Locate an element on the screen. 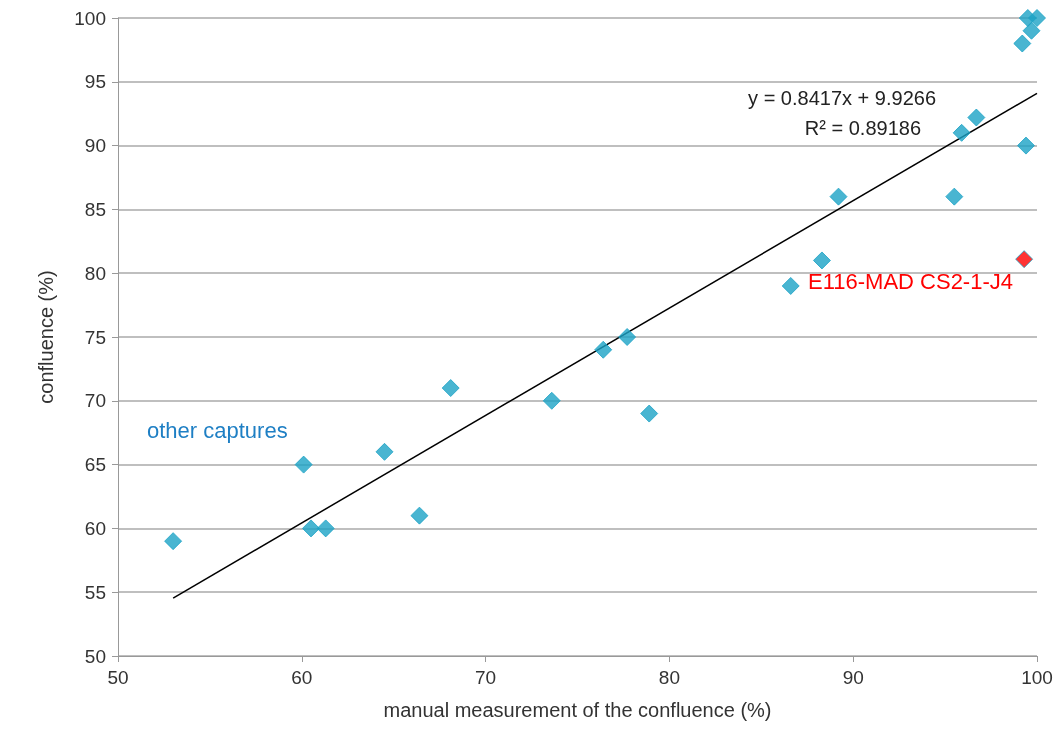 The height and width of the screenshot is (747, 1061). y-axis-title: confluence (%) is located at coordinates (46, 337).